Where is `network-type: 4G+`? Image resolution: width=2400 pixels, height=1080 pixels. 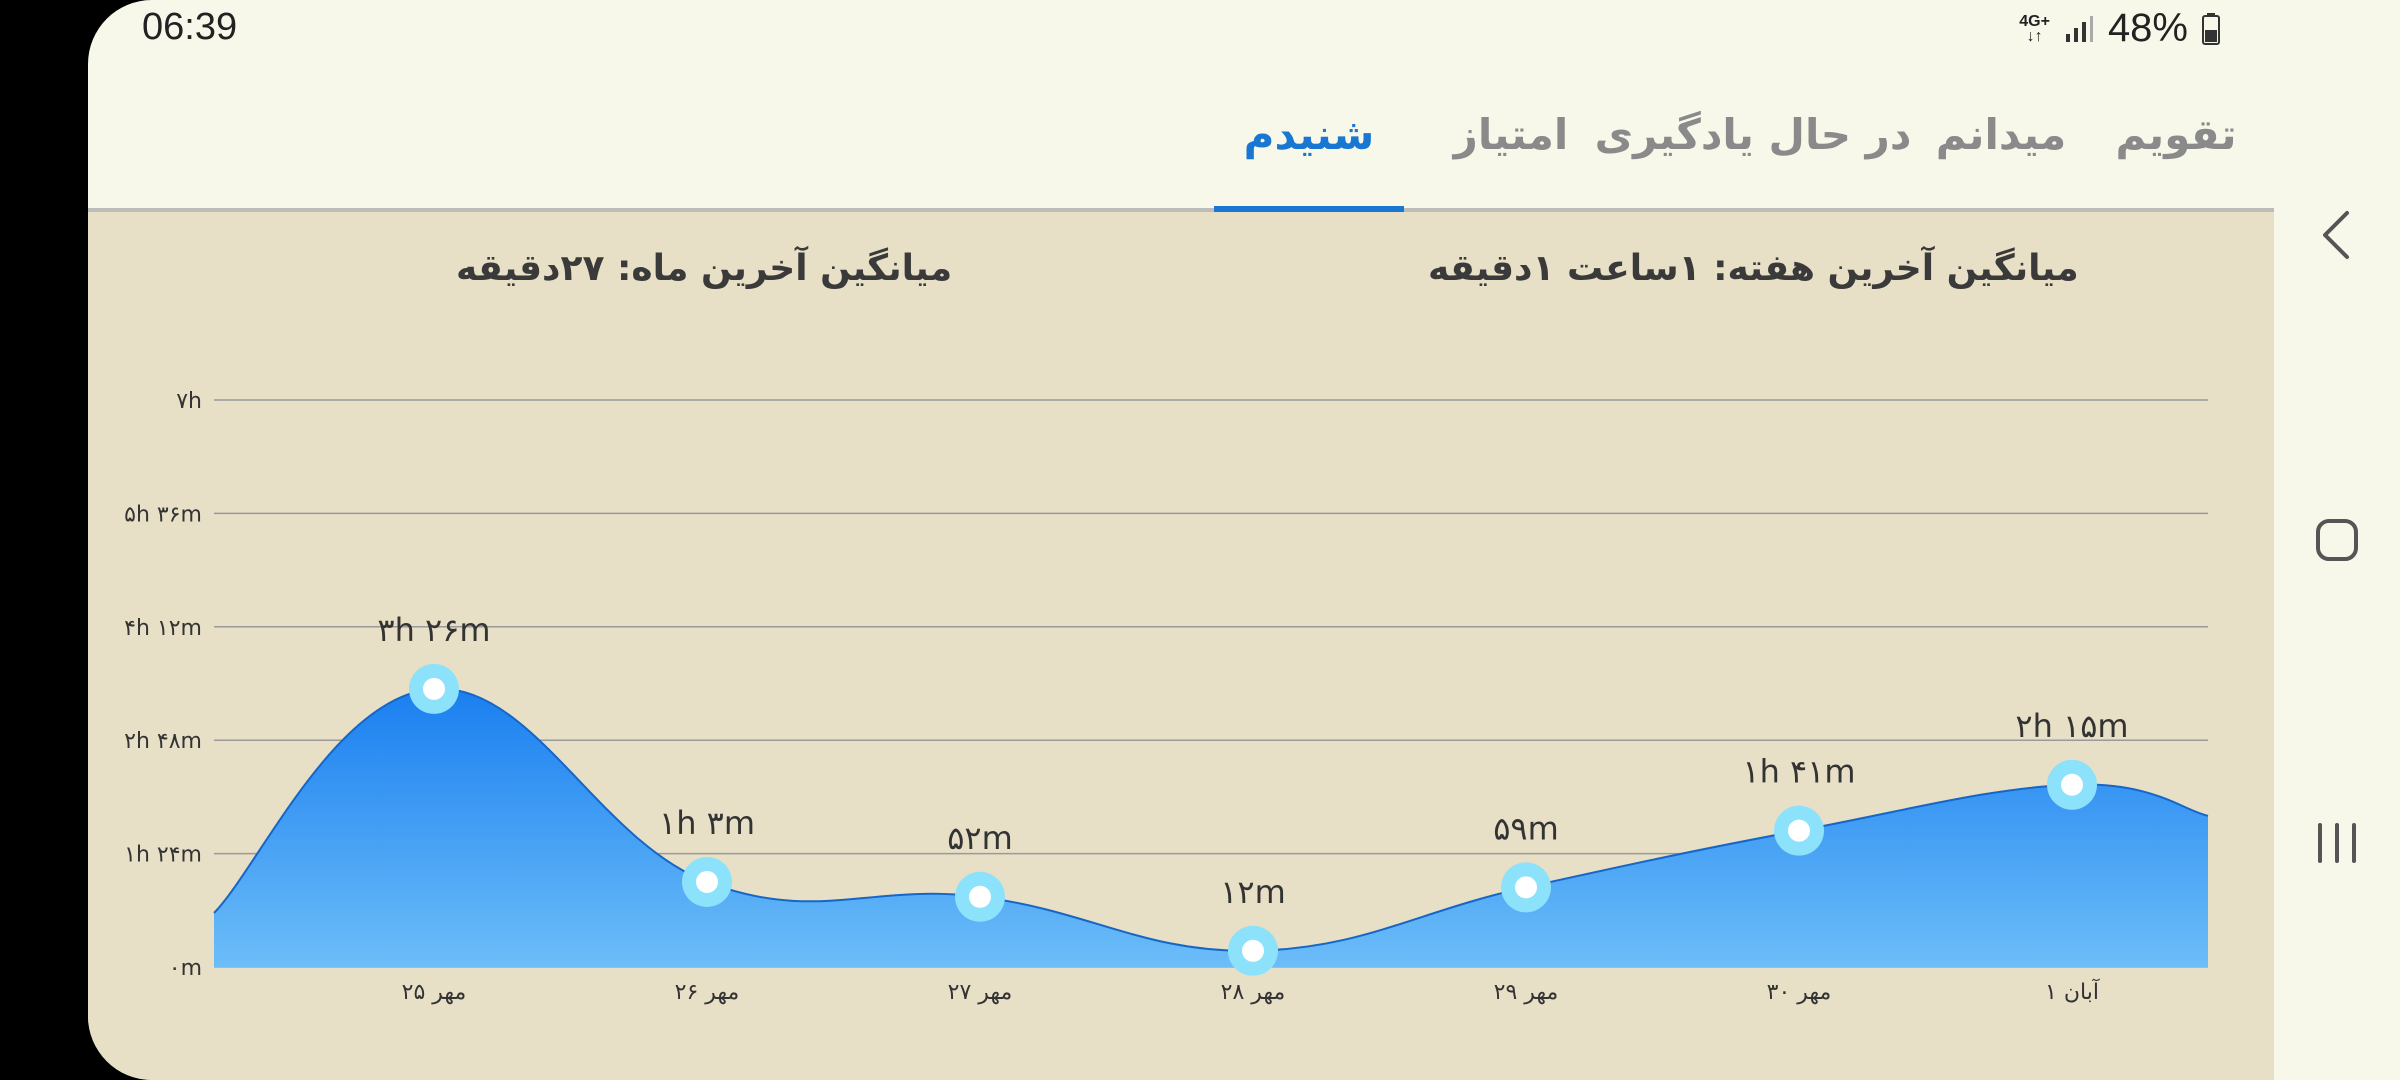
network-type: 4G+ is located at coordinates (2034, 21).